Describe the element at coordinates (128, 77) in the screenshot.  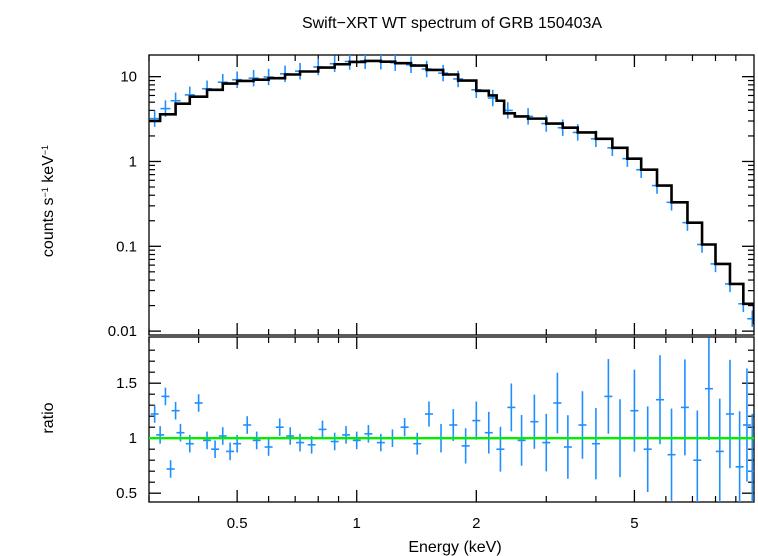
I see `y-tick-label: 10` at that location.